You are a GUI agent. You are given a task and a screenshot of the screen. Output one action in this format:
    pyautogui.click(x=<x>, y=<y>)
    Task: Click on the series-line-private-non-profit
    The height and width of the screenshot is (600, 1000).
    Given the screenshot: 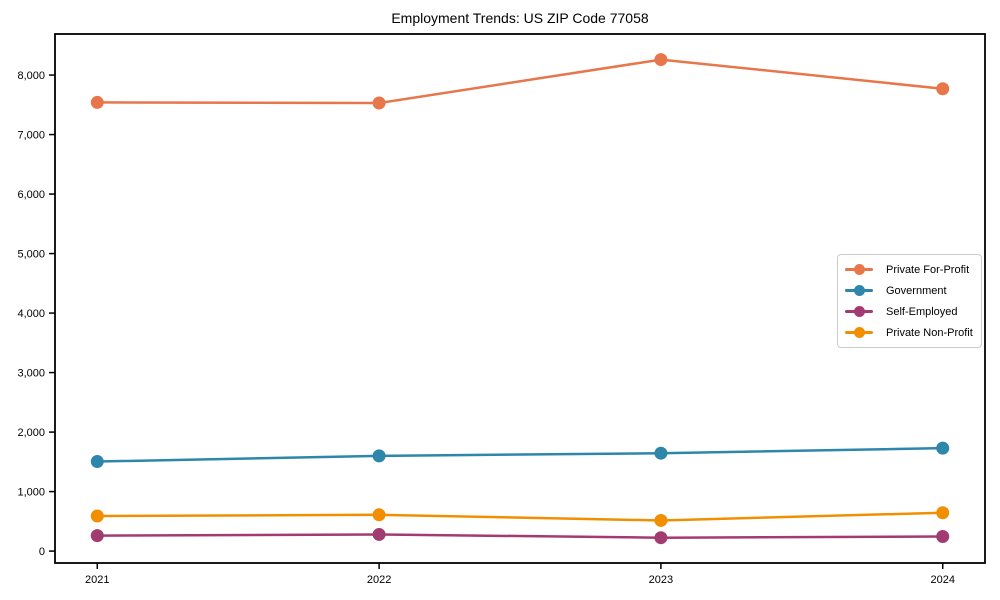 What is the action you would take?
    pyautogui.click(x=520, y=516)
    